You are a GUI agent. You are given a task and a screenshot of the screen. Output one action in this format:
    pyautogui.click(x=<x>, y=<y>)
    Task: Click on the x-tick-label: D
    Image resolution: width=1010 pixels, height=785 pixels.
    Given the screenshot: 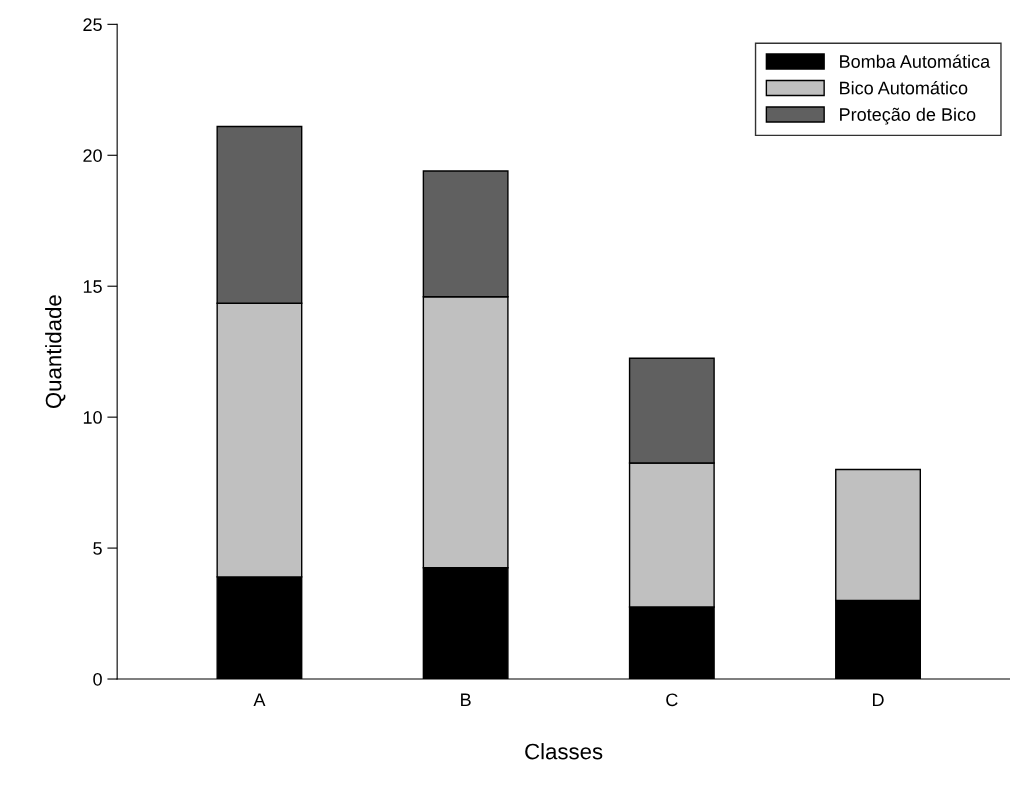 What is the action you would take?
    pyautogui.click(x=878, y=699)
    